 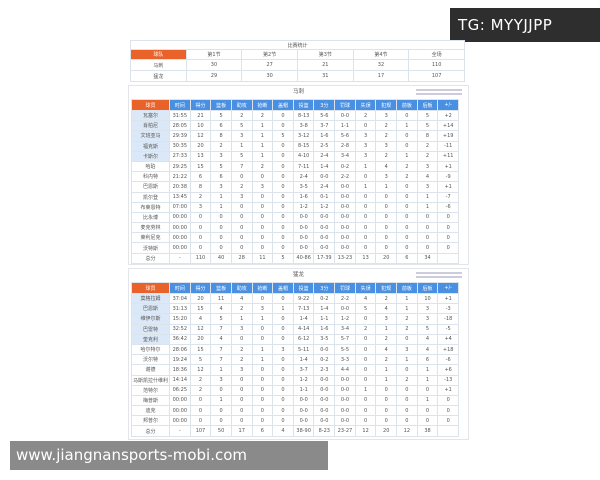 I want to click on stat-value: 0-2, so click(x=324, y=360).